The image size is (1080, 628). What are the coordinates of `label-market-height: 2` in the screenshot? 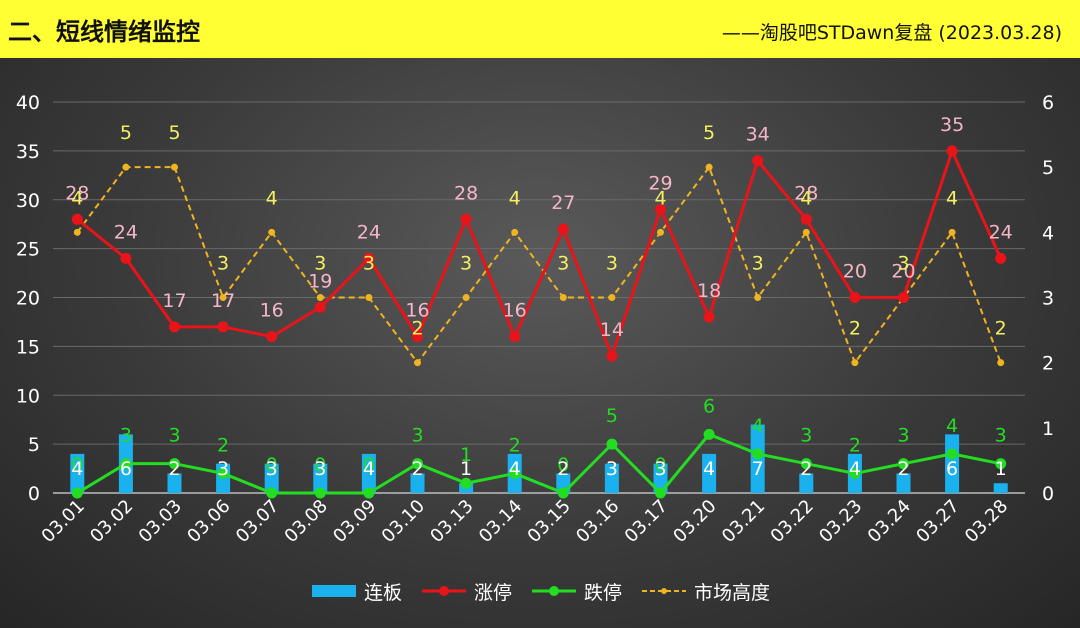 It's located at (855, 329).